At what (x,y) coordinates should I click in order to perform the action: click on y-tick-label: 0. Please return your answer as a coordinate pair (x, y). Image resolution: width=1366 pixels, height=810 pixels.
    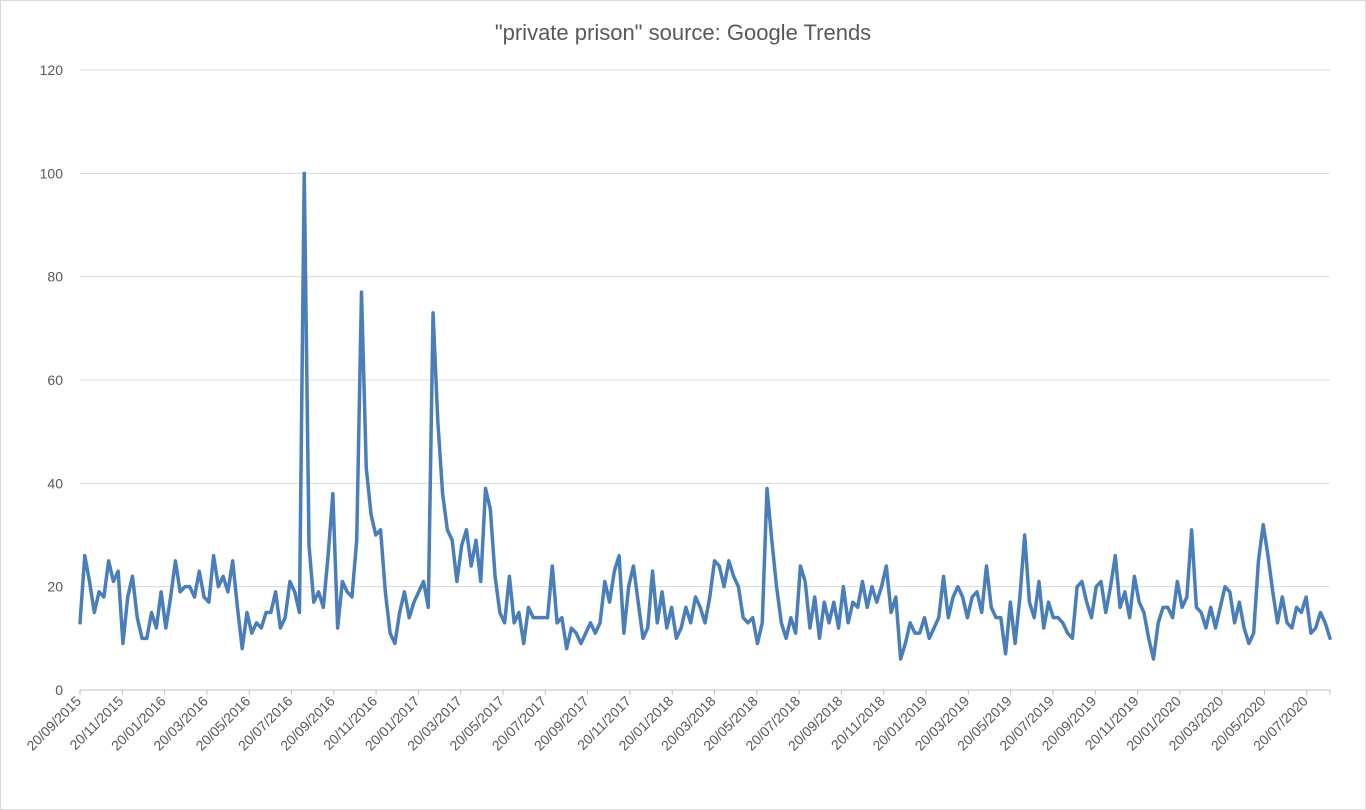
    Looking at the image, I should click on (59, 690).